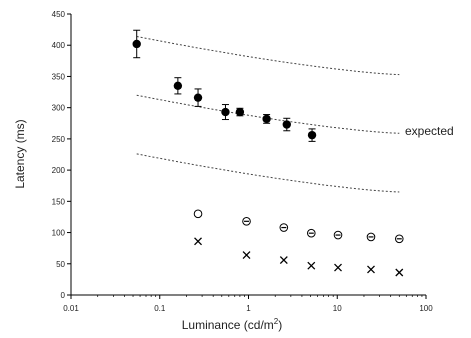 Image resolution: width=471 pixels, height=338 pixels. I want to click on x-tick-label: 100, so click(426, 308).